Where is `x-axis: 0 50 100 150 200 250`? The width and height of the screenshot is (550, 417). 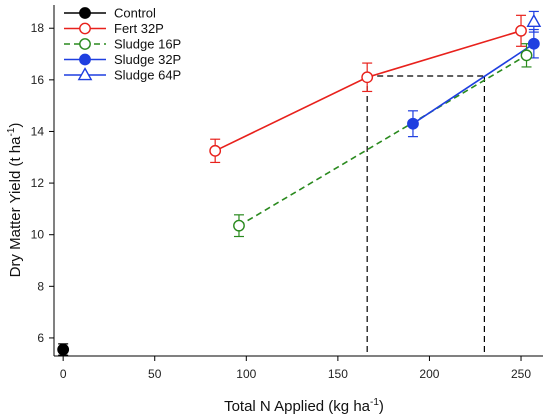
x-axis: 0 50 100 150 200 250 is located at coordinates (295, 368).